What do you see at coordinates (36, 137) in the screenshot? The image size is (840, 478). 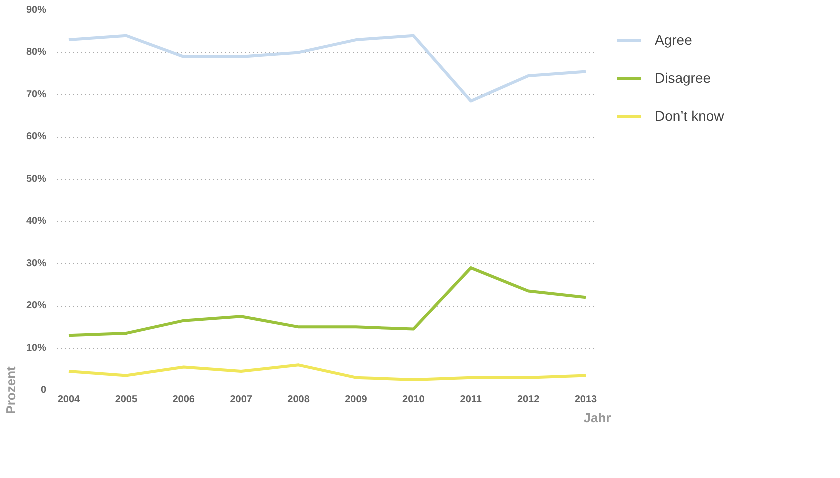 I see `y-tick-label: 60%` at bounding box center [36, 137].